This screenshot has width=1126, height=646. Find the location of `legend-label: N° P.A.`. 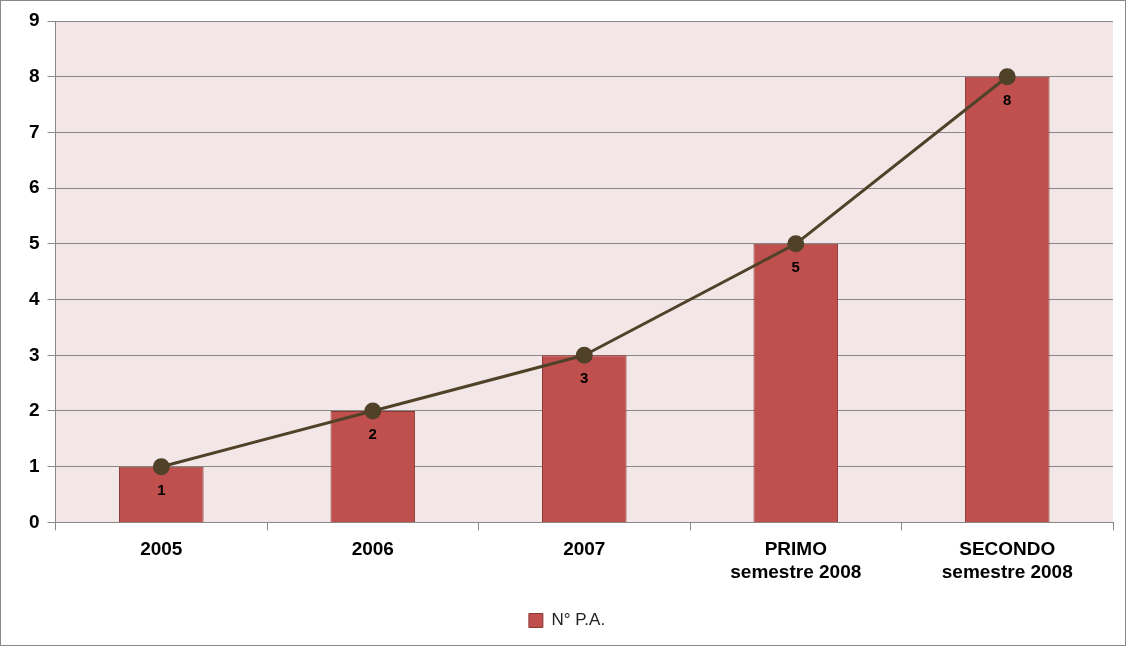

legend-label: N° P.A. is located at coordinates (578, 620).